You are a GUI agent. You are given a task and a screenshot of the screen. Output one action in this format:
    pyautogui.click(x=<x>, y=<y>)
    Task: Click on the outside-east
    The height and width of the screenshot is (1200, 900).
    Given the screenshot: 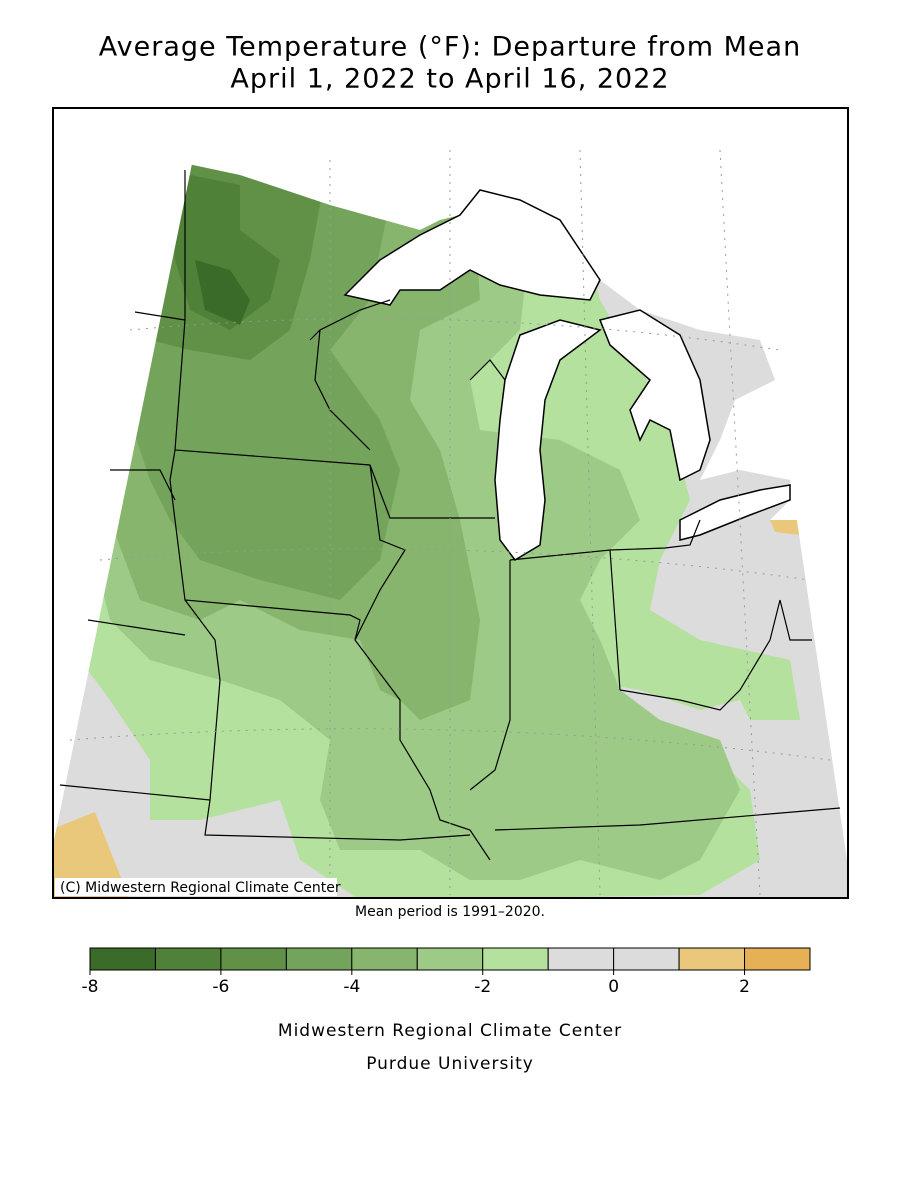 What is the action you would take?
    pyautogui.click(x=792, y=487)
    